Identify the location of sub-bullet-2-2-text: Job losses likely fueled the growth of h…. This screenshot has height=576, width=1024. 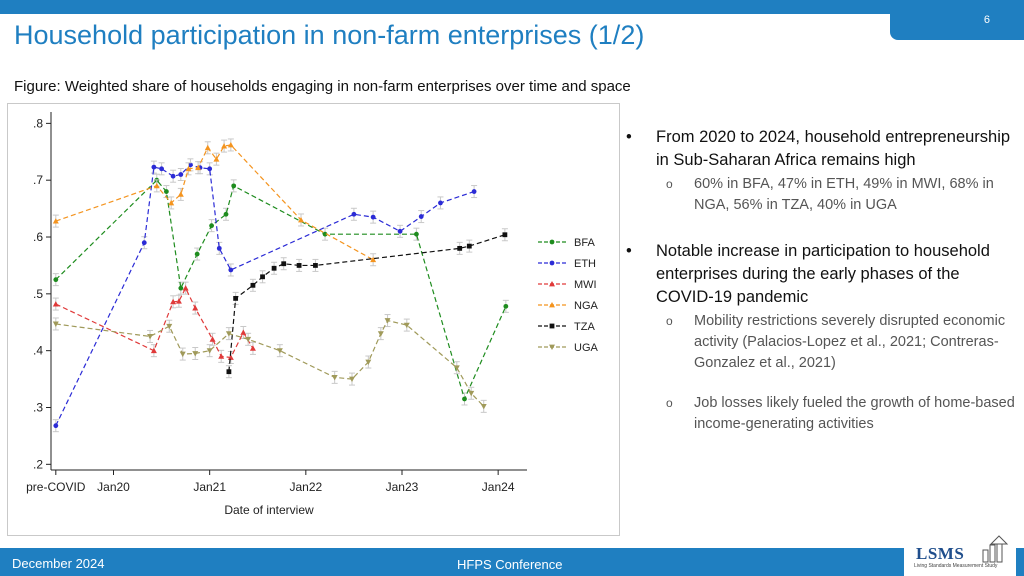
(854, 413).